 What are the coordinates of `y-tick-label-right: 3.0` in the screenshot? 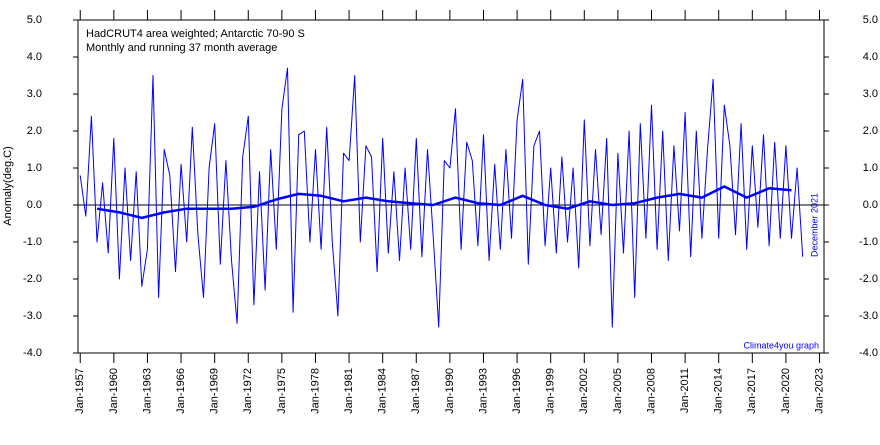 It's located at (870, 94).